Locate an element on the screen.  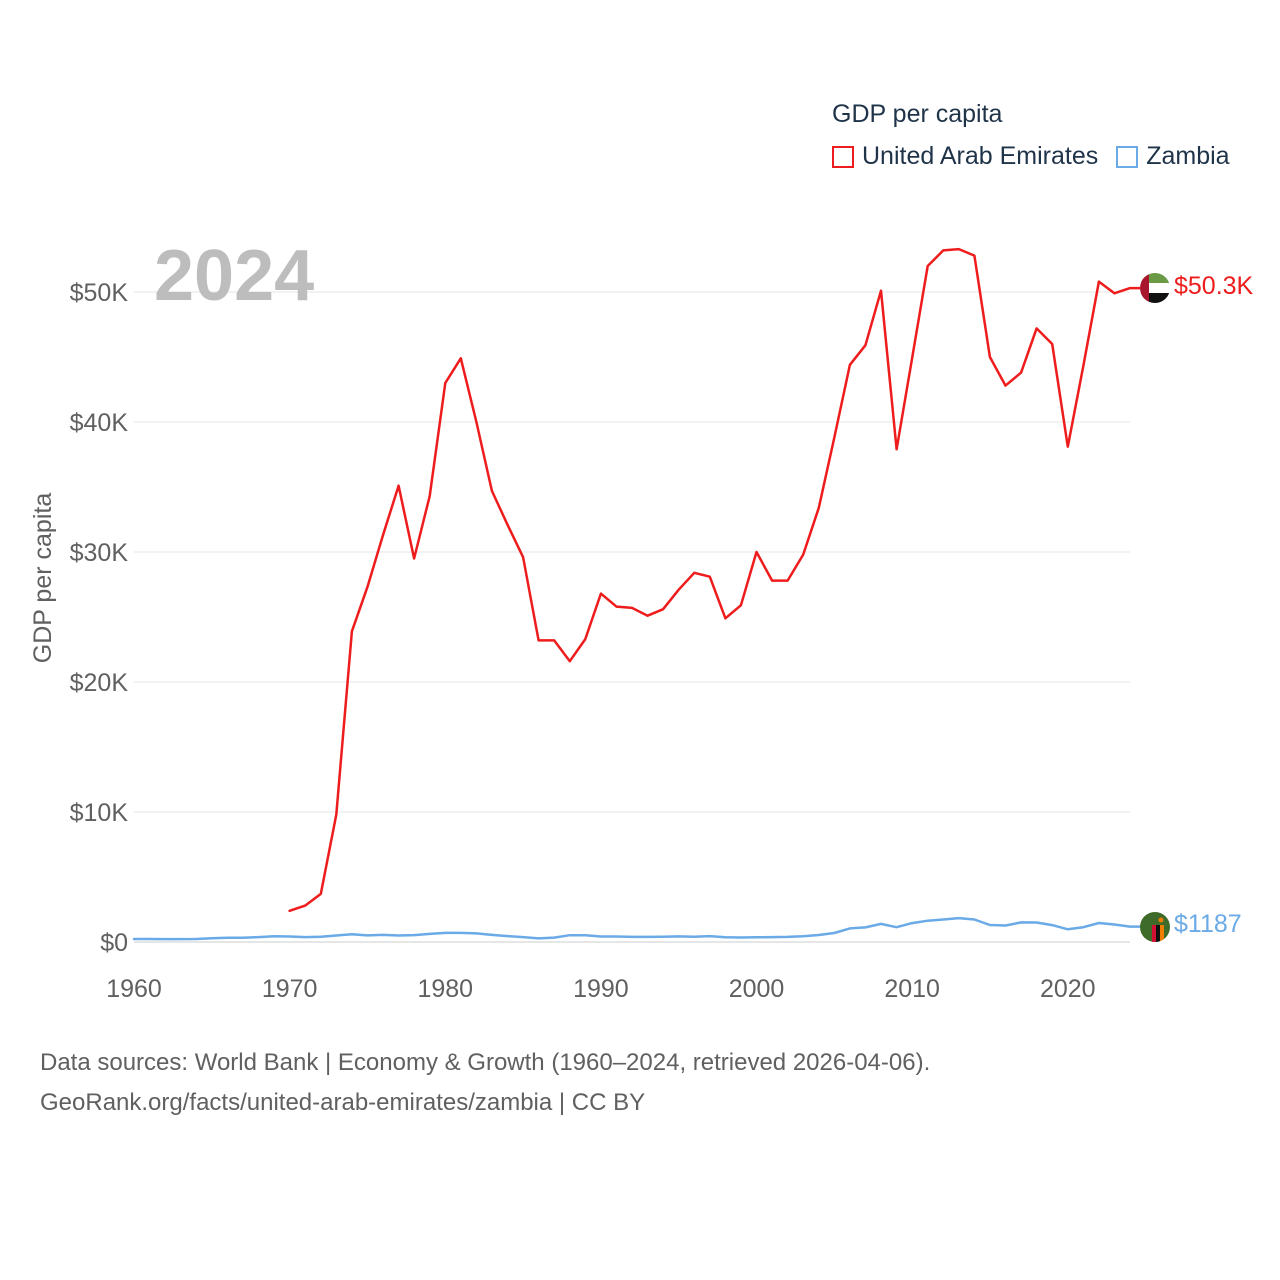
legend-item-uae: United Arab Emirates is located at coordinates (965, 156).